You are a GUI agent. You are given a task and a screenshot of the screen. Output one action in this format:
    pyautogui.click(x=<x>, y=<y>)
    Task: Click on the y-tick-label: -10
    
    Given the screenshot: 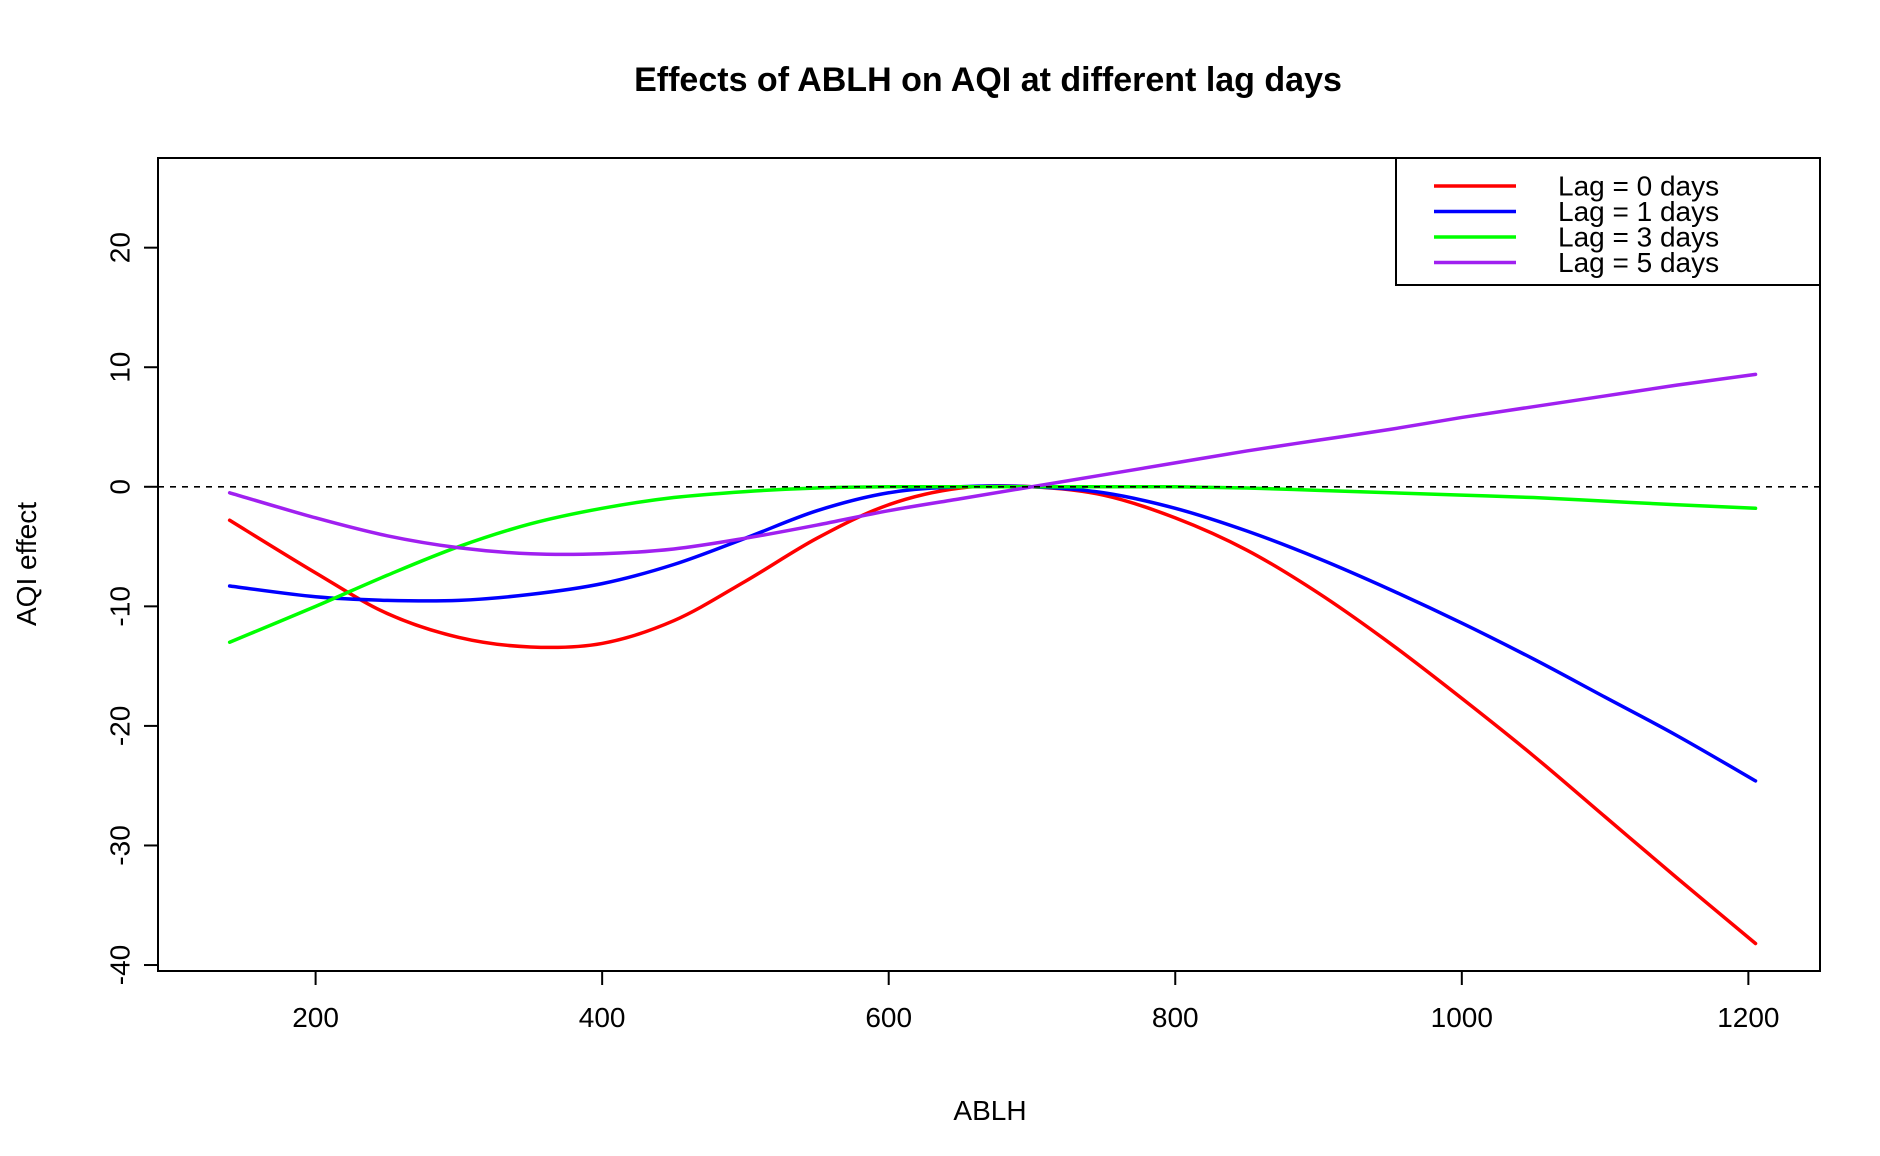 What is the action you would take?
    pyautogui.click(x=120, y=606)
    